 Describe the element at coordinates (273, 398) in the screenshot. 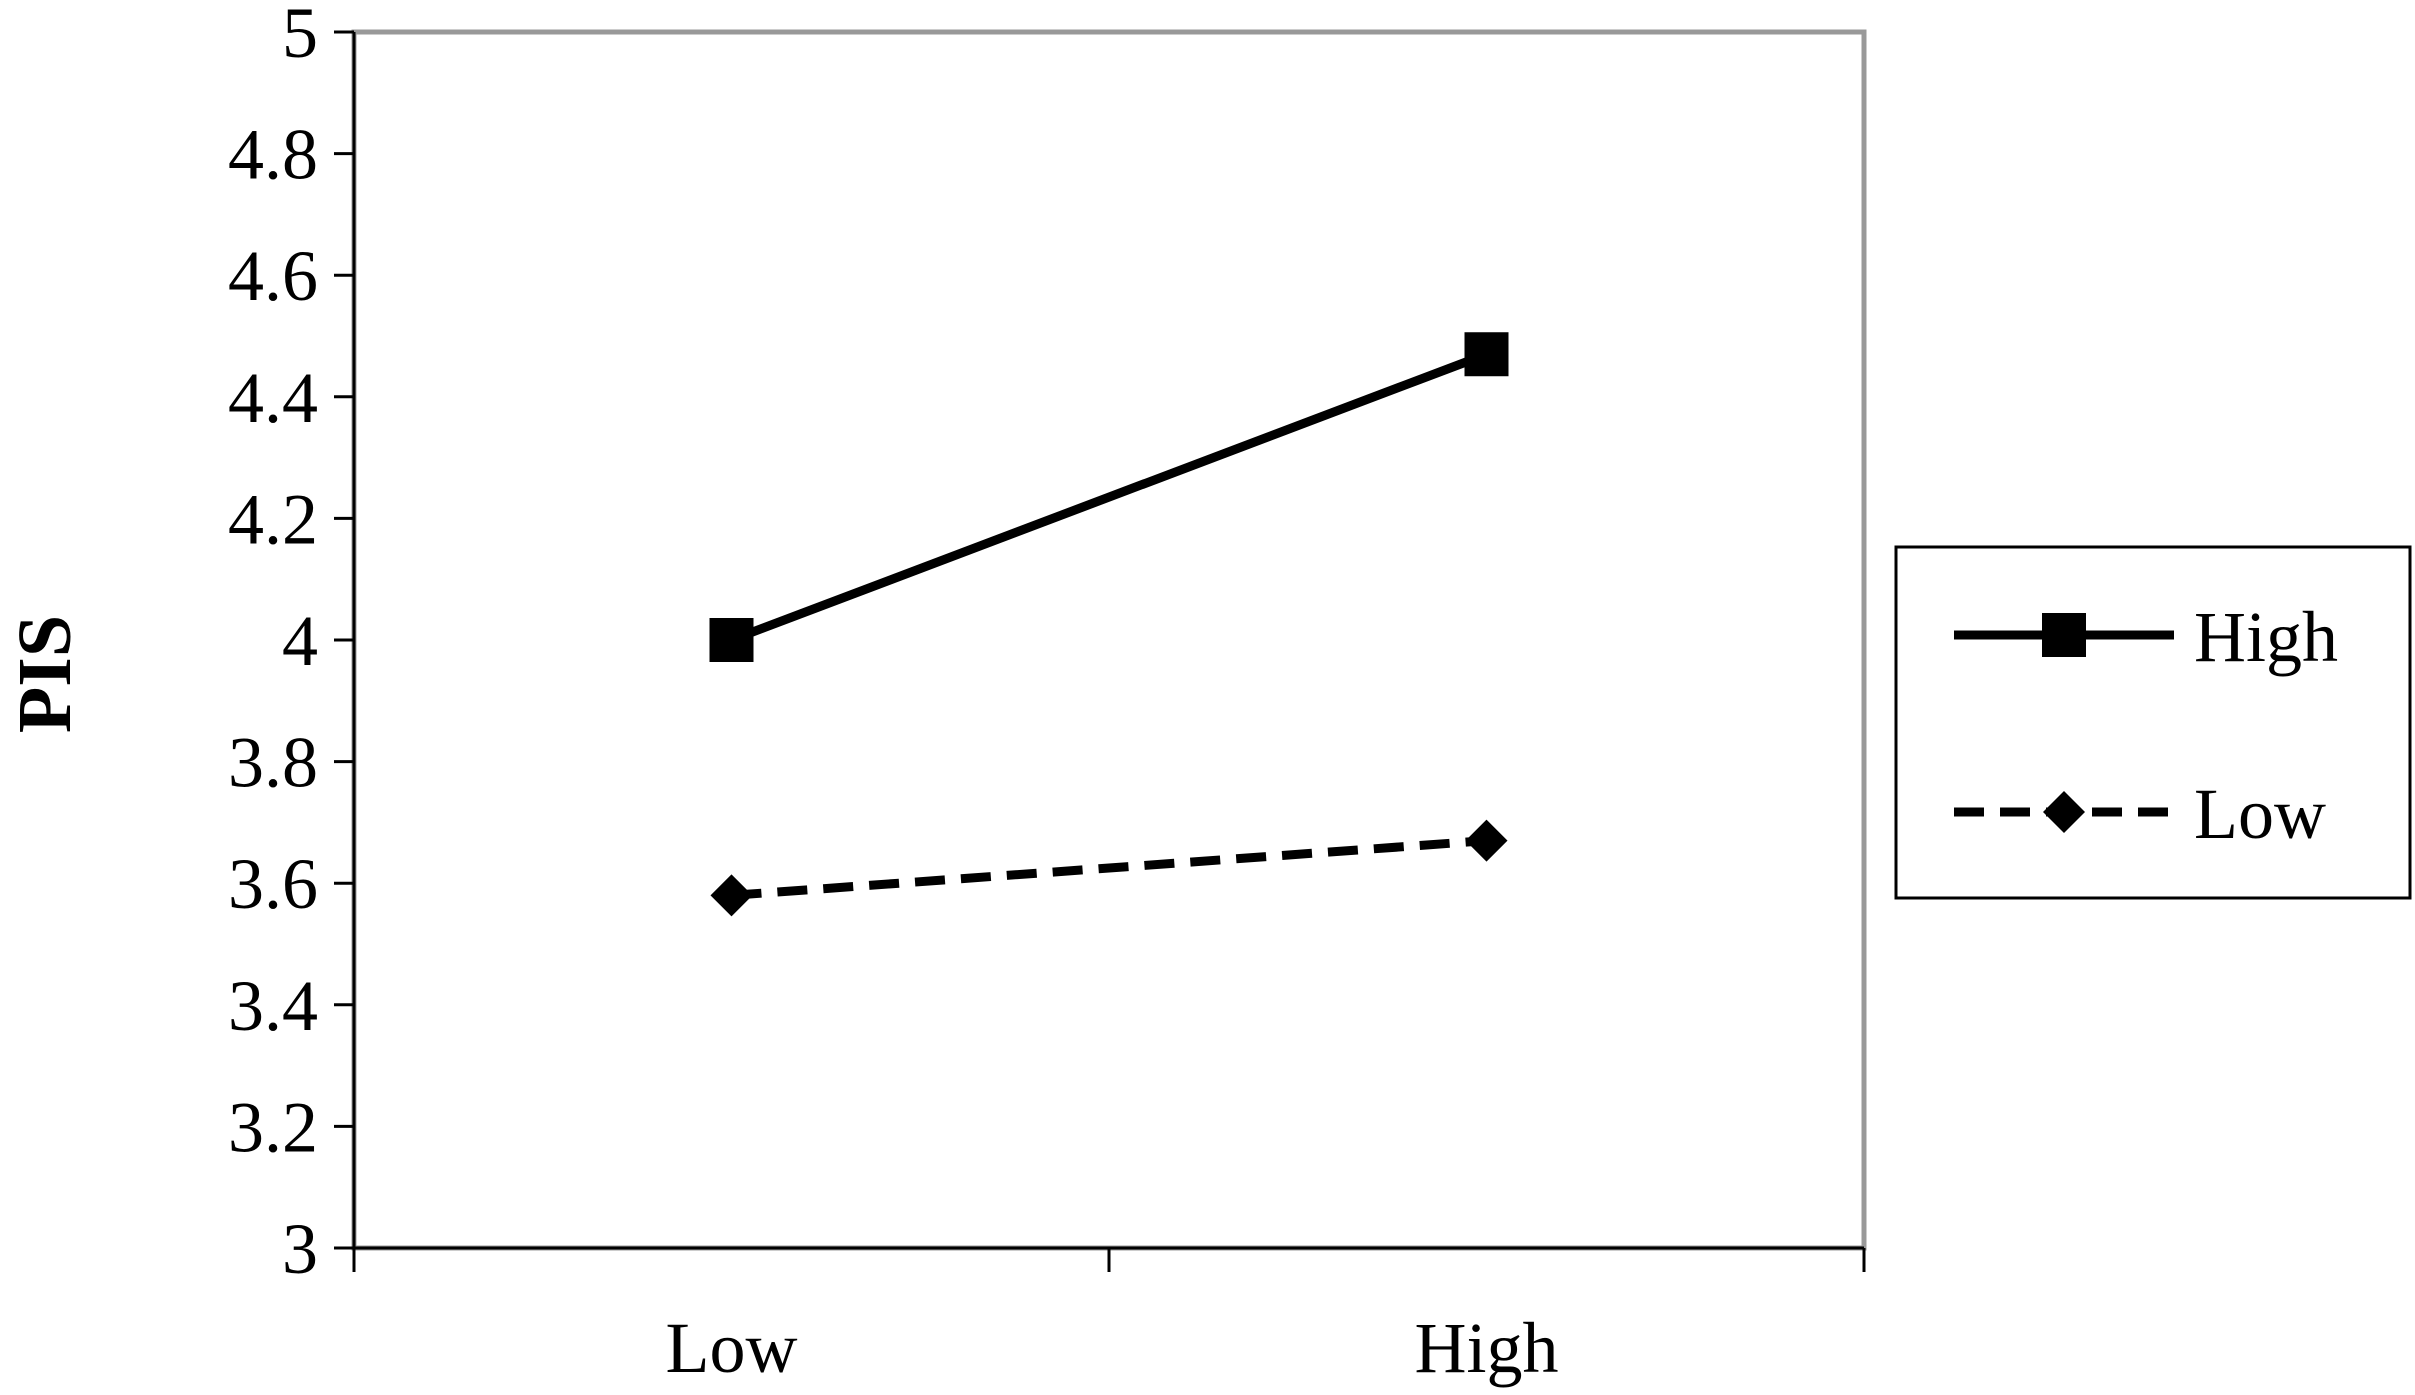

I see `y-tick-label: 4.4` at that location.